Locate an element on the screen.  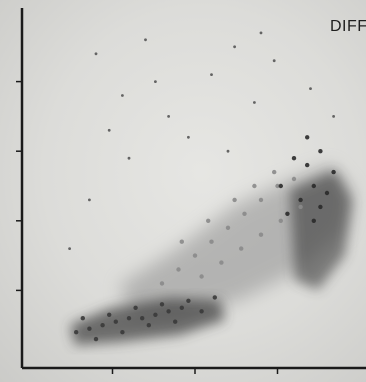
chart-title: DIFF is located at coordinates (348, 26).